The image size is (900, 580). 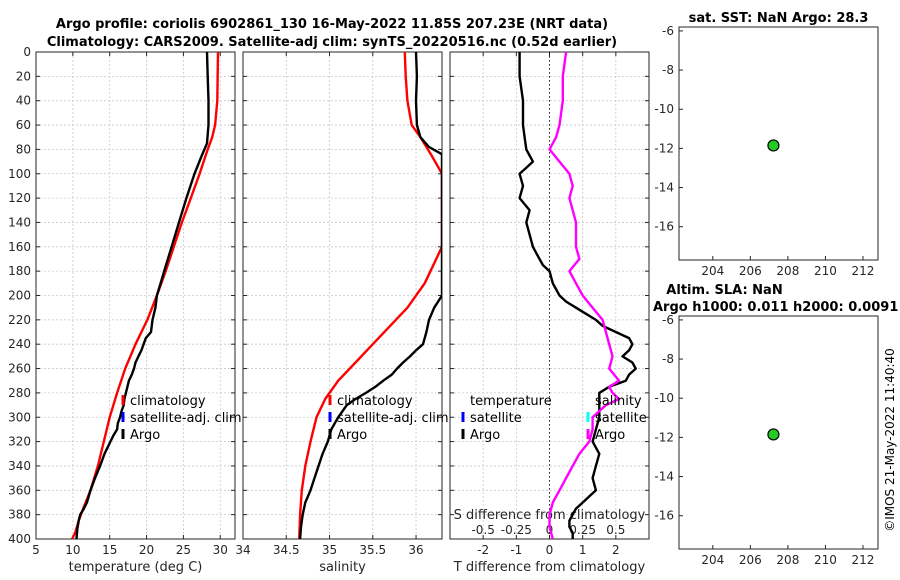 What do you see at coordinates (516, 530) in the screenshot?
I see `difference-s-tick-label-1: -0.25` at bounding box center [516, 530].